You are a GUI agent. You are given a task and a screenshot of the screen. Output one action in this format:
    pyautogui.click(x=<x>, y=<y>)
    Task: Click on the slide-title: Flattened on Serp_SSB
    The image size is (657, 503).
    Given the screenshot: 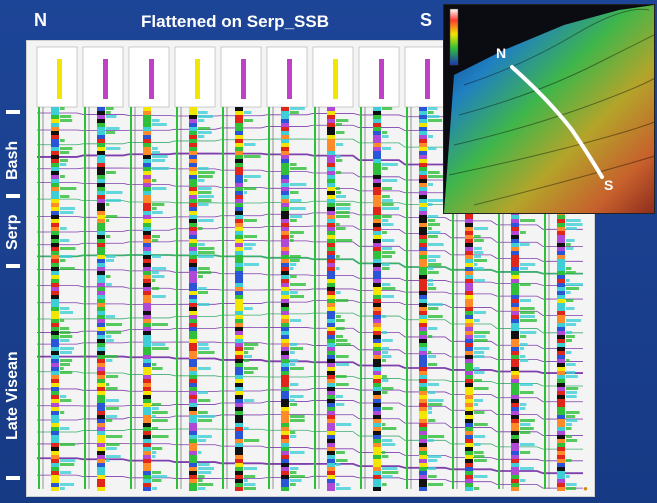 What is the action you would take?
    pyautogui.click(x=235, y=21)
    